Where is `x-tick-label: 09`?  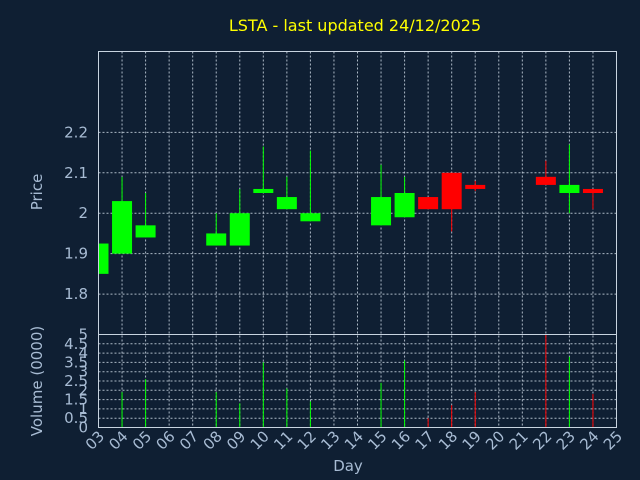 x-tick-label: 09 is located at coordinates (236, 440).